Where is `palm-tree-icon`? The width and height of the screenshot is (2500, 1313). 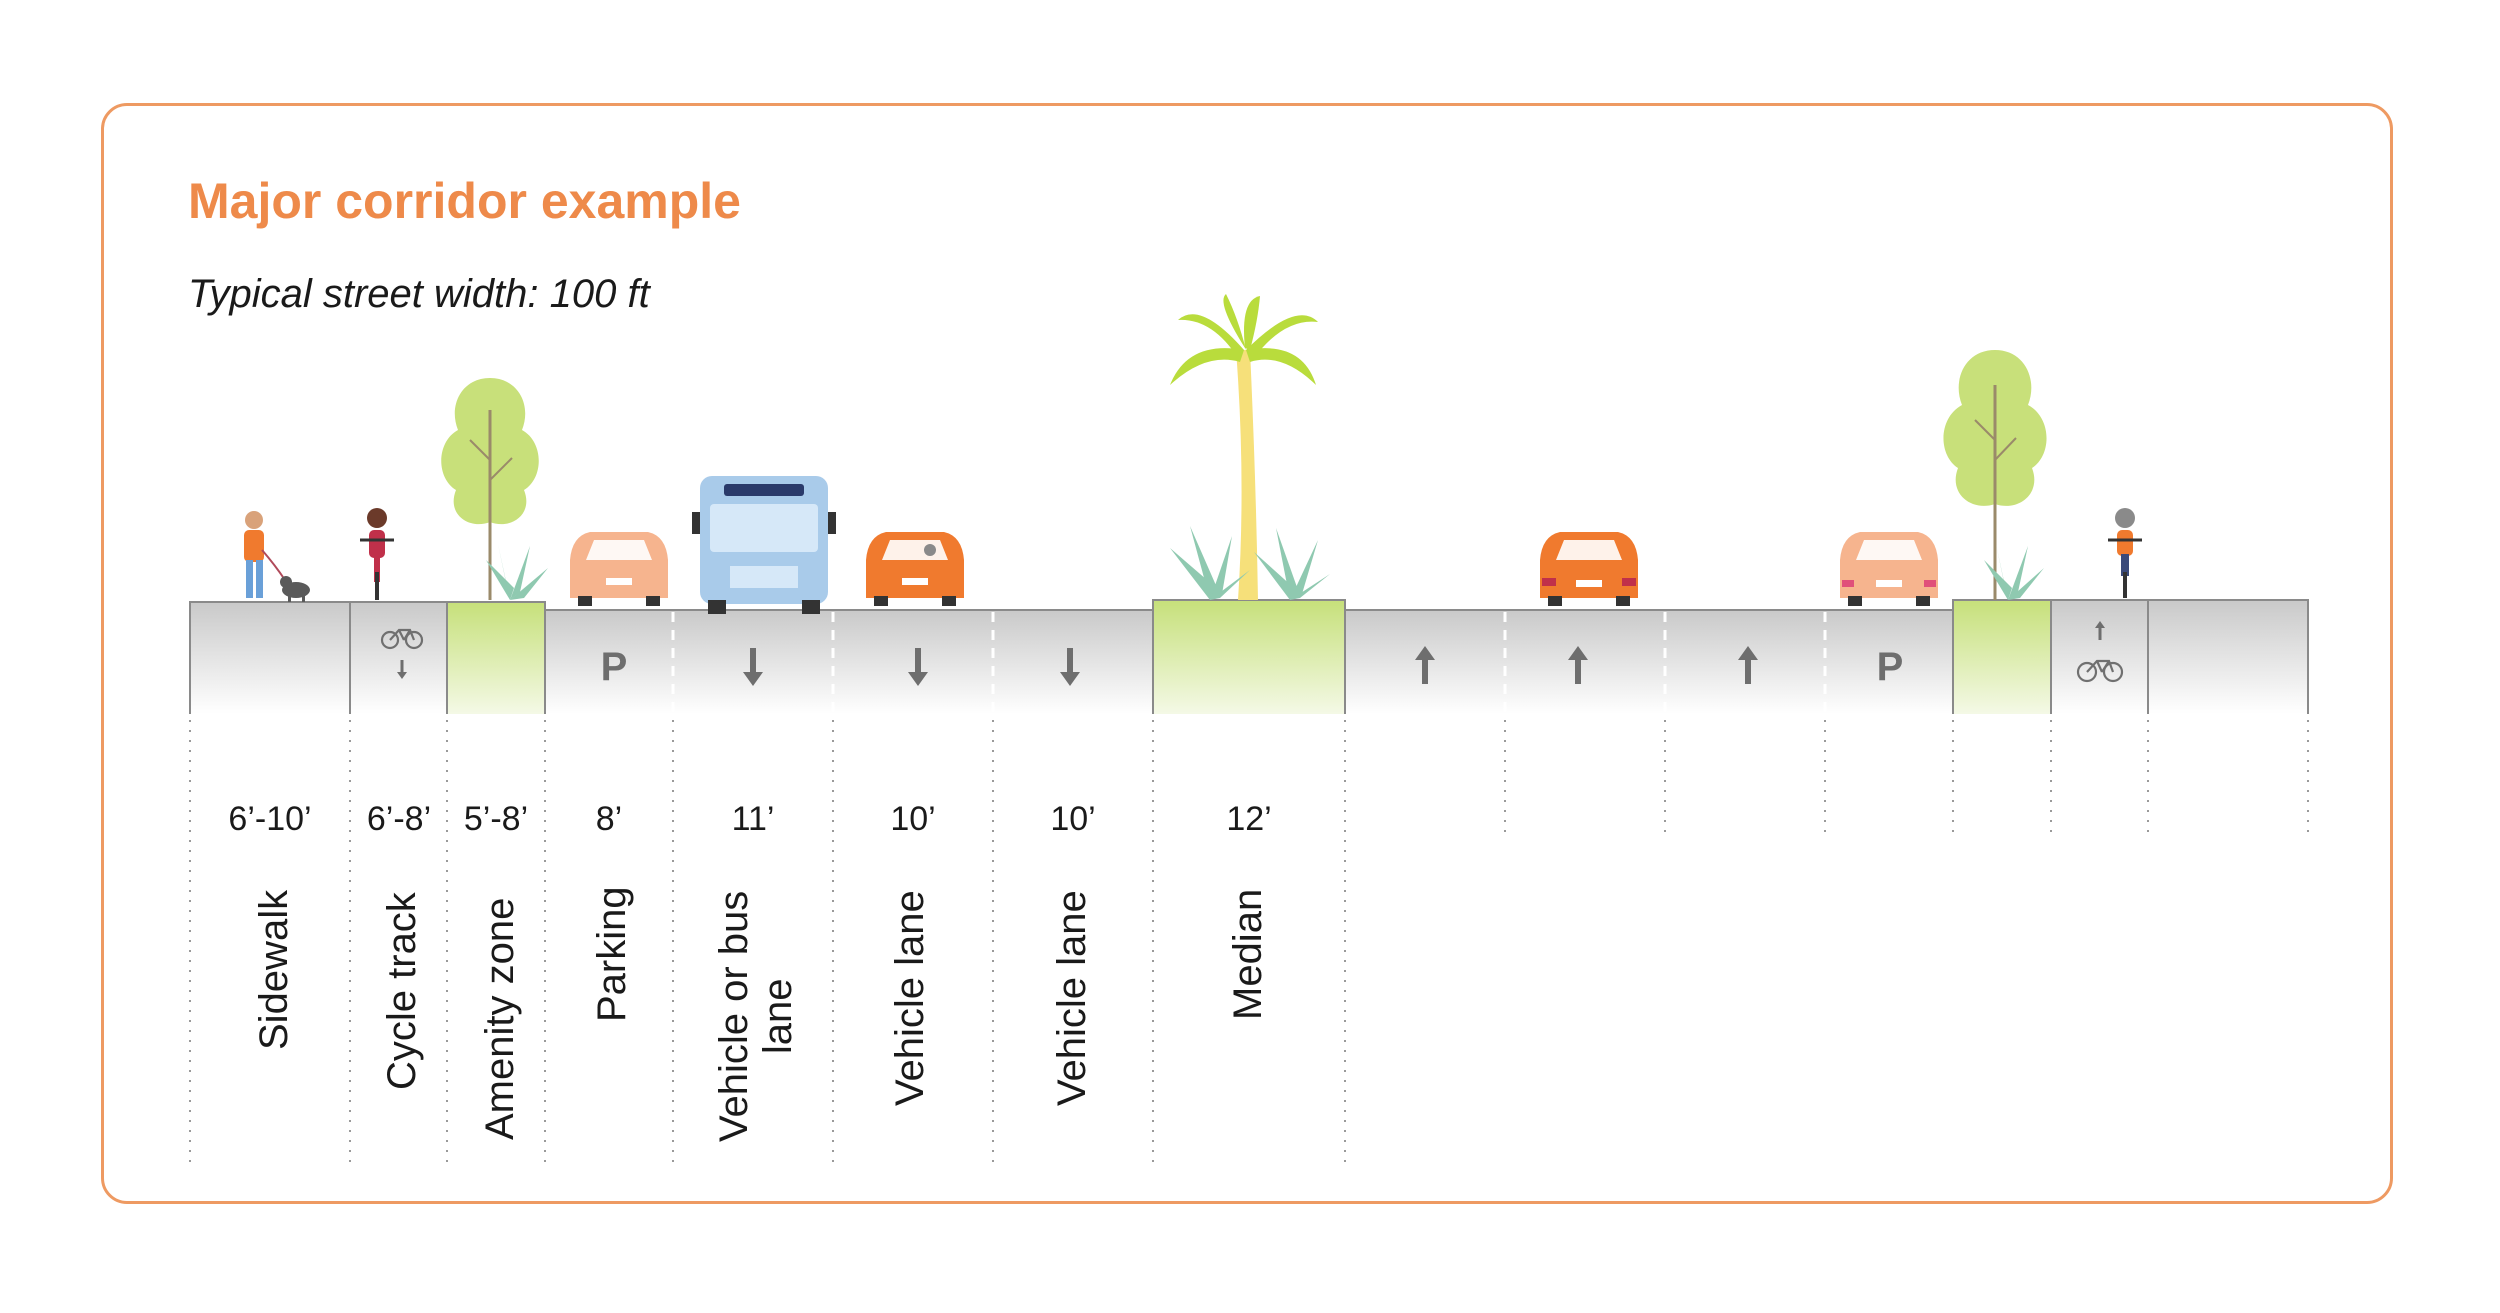 palm-tree-icon is located at coordinates (1244, 447).